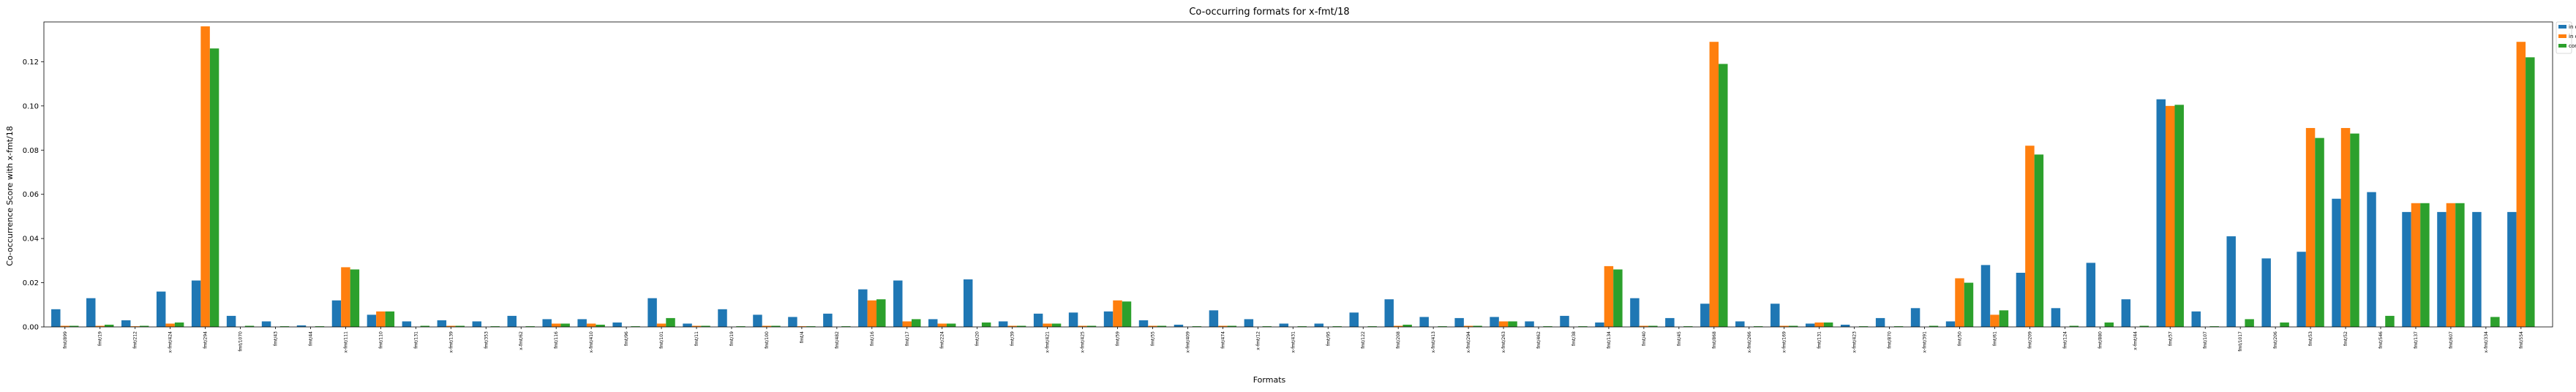 This screenshot has width=2576, height=392. I want to click on xtick-label: fmt/294, so click(206, 340).